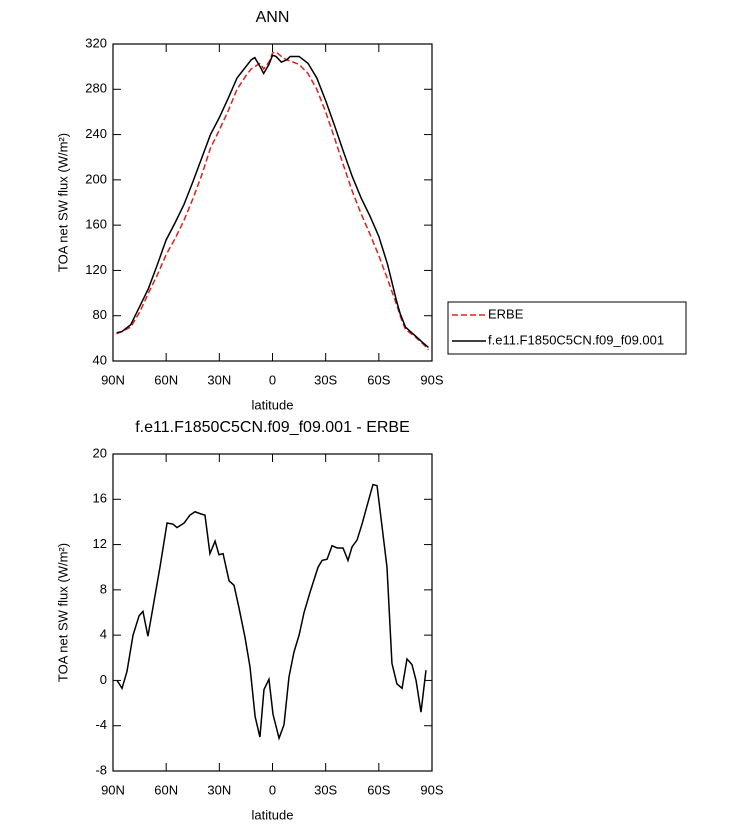  Describe the element at coordinates (96, 269) in the screenshot. I see `y-tick-label: 120` at that location.